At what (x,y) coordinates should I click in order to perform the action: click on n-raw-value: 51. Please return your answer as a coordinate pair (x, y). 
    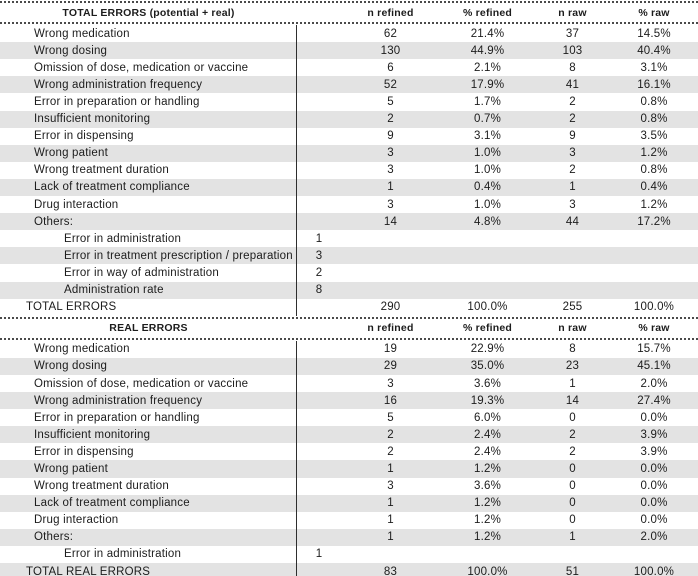
    Looking at the image, I should click on (572, 570).